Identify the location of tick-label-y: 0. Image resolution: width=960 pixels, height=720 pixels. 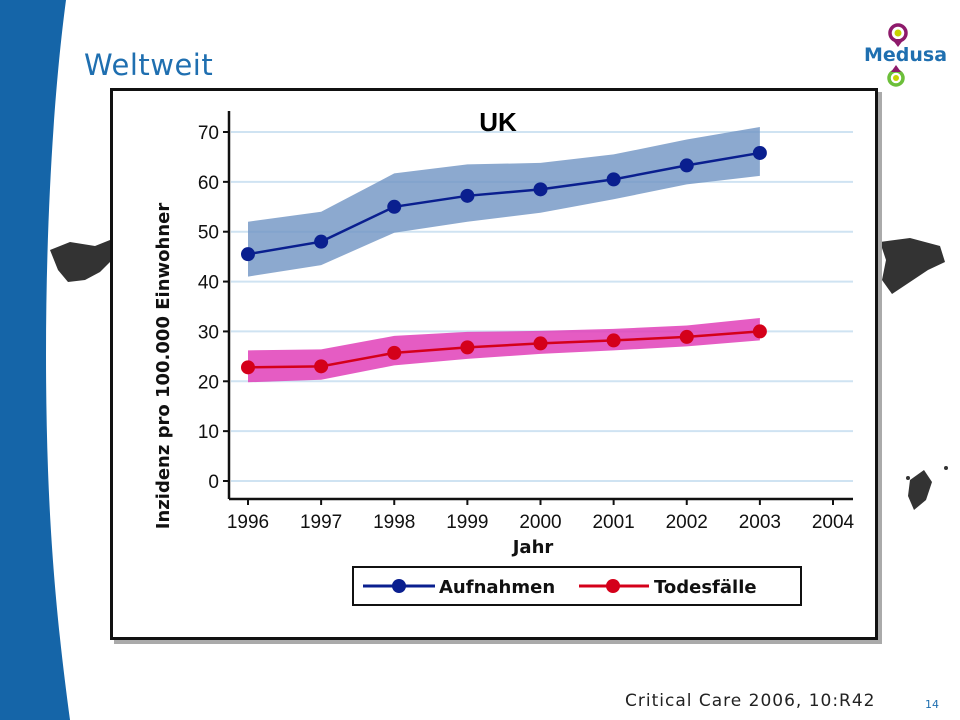
(213, 482).